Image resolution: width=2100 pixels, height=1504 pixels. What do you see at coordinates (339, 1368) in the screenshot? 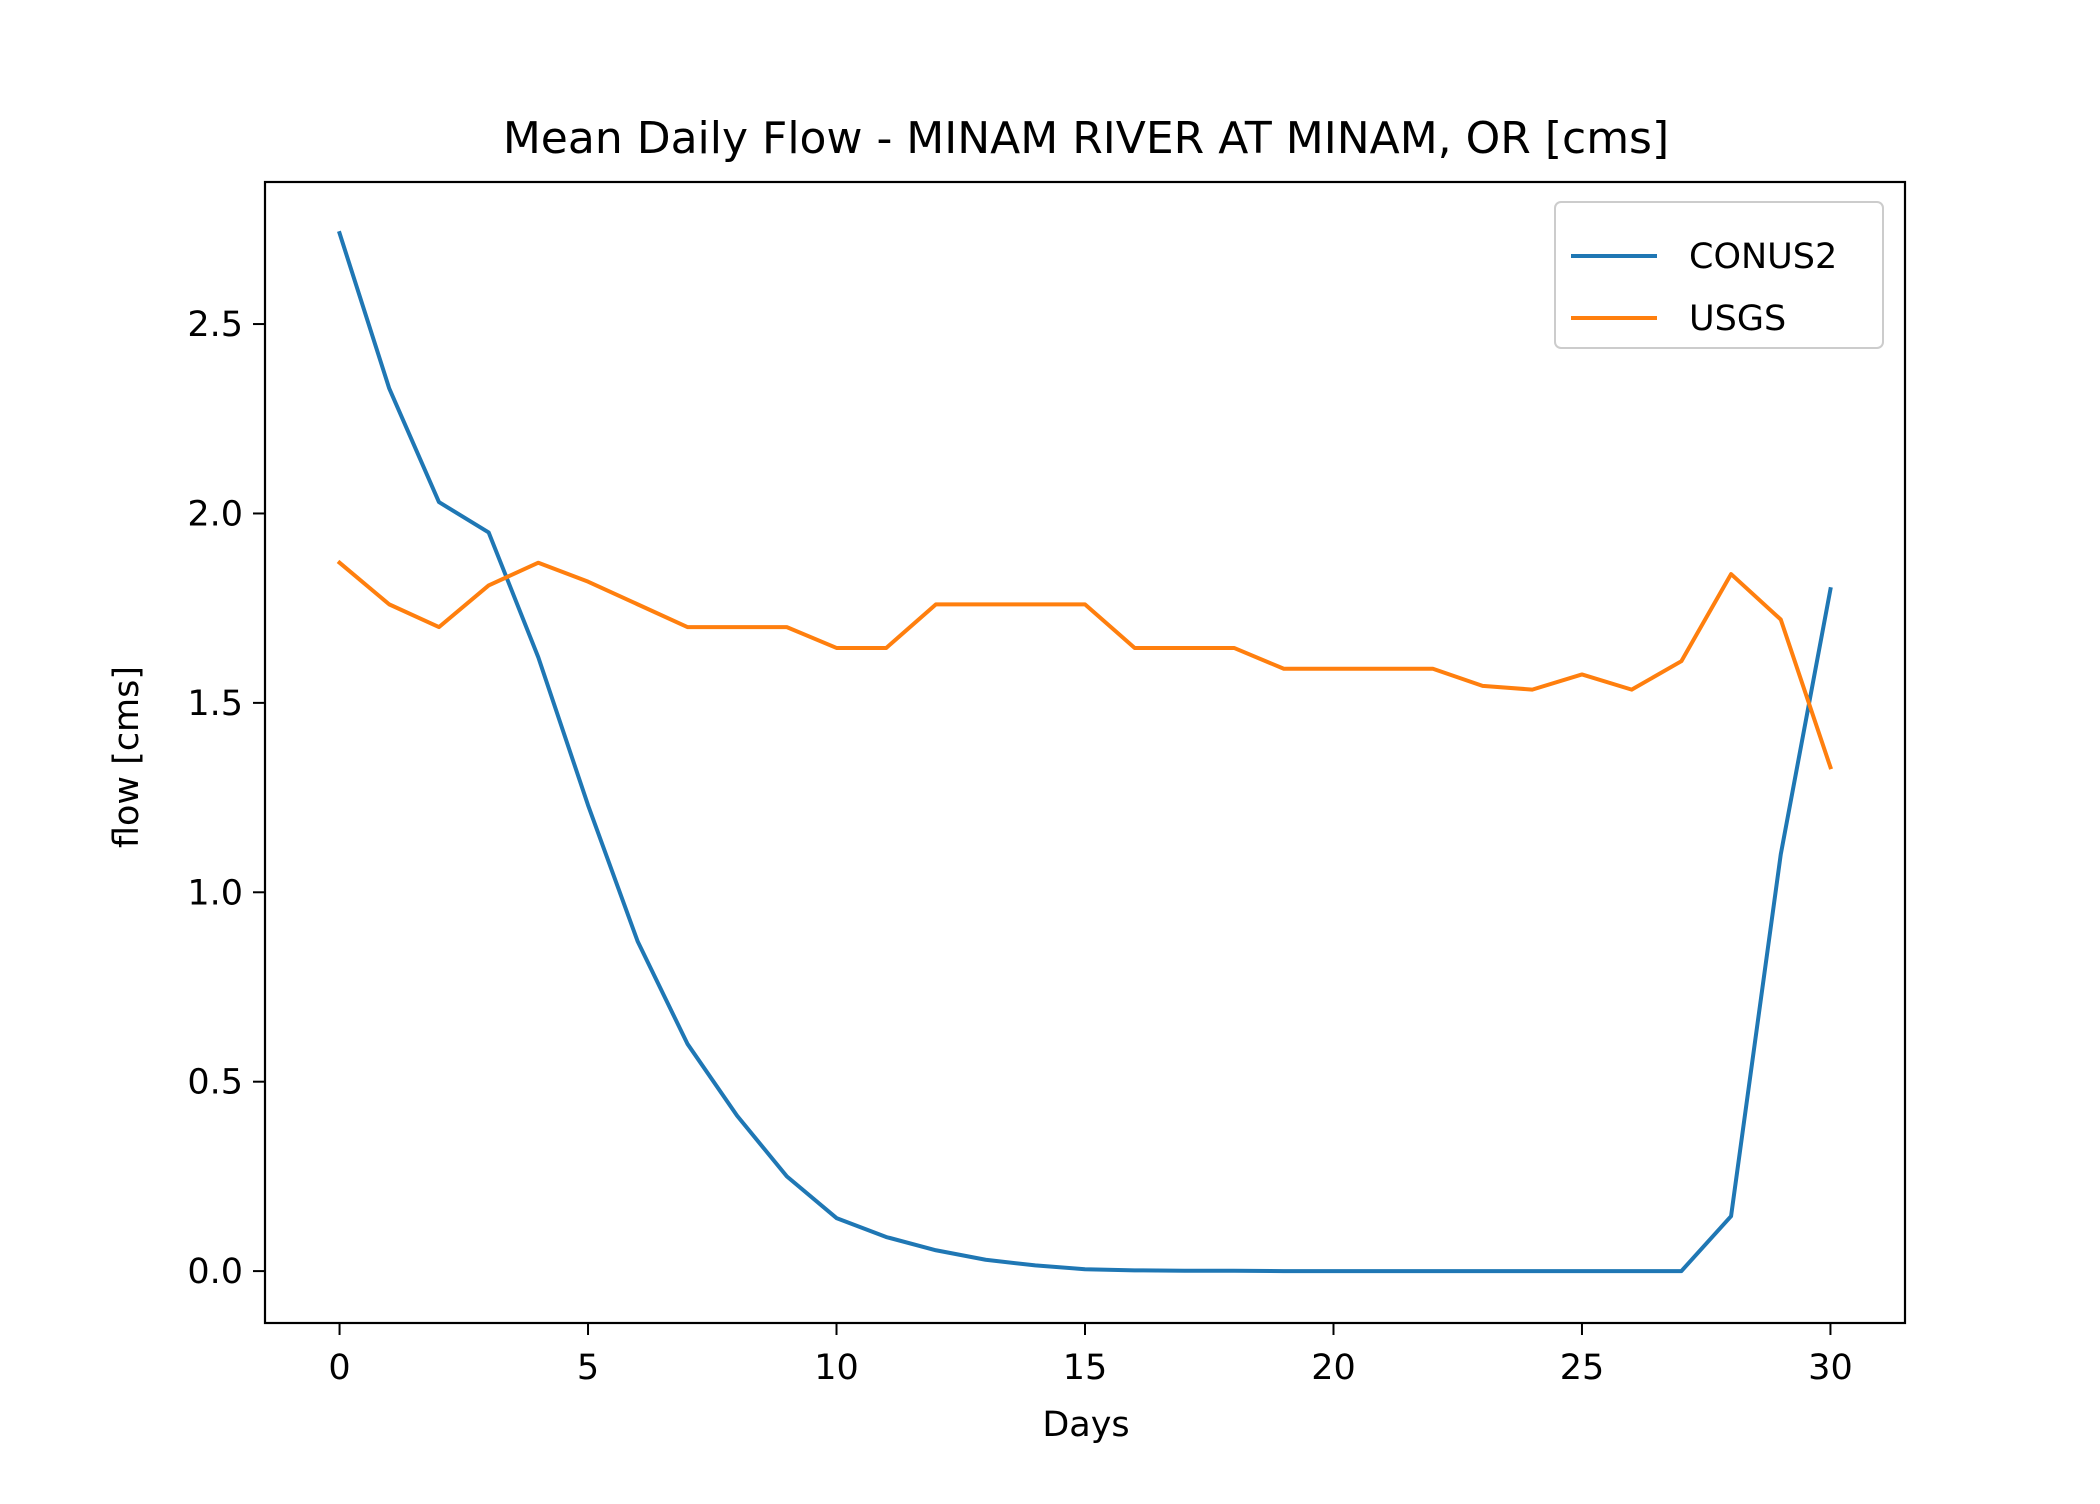
I see `x-tick-label: 0` at bounding box center [339, 1368].